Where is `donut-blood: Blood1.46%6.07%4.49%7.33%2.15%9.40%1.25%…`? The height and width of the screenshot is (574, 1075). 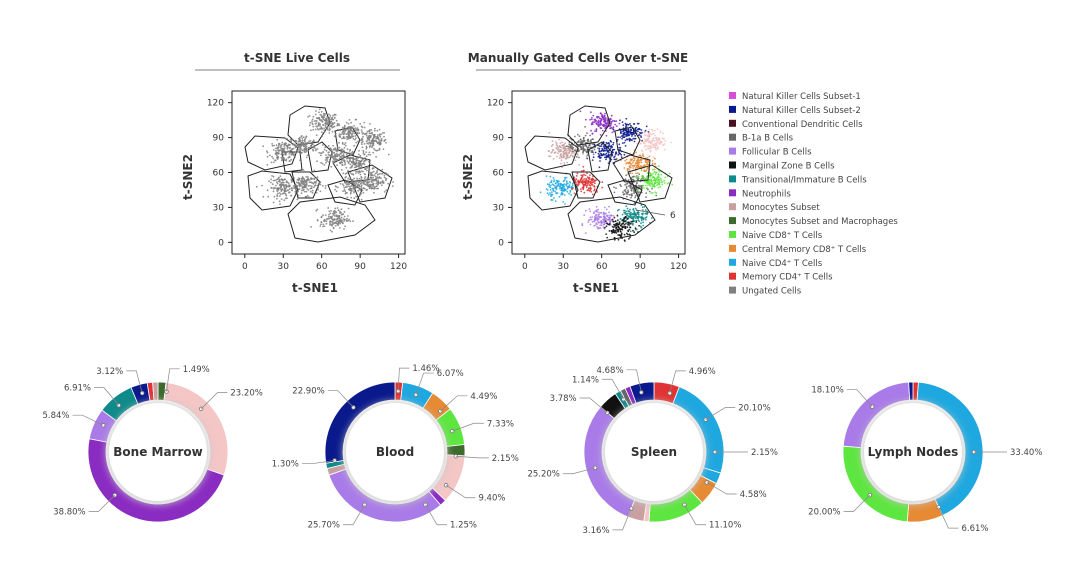 donut-blood: Blood1.46%6.07%4.49%7.33%2.15%9.40%1.25%… is located at coordinates (395, 447).